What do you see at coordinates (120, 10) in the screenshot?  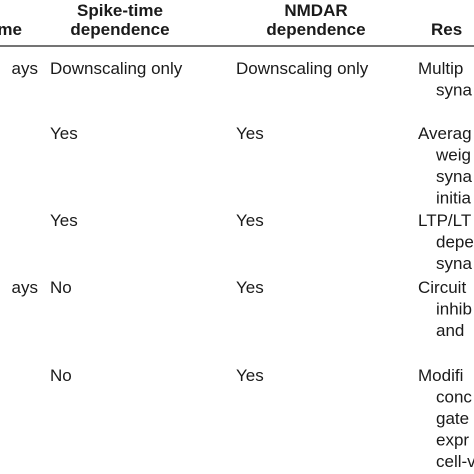 I see `header-cell: Spike-time` at bounding box center [120, 10].